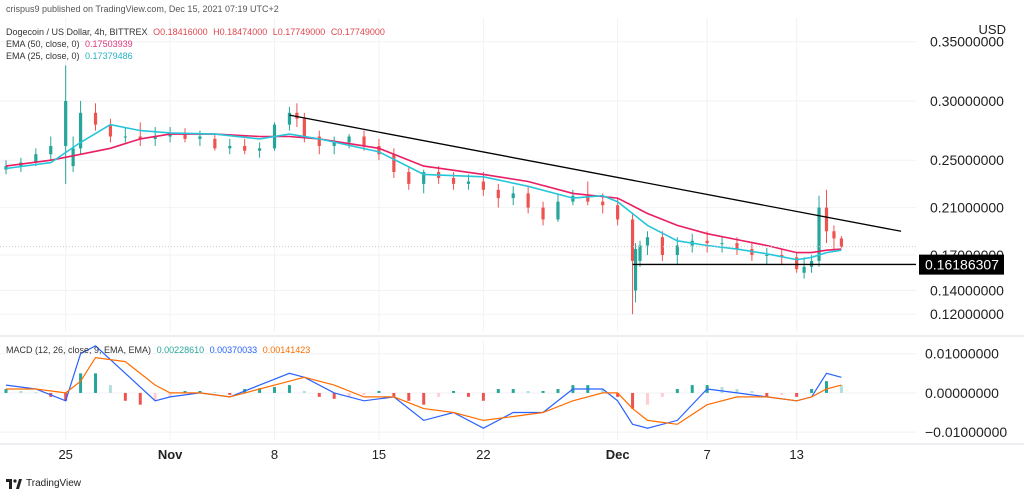  What do you see at coordinates (109, 44) in the screenshot?
I see `ema50-value: 0.17503939` at bounding box center [109, 44].